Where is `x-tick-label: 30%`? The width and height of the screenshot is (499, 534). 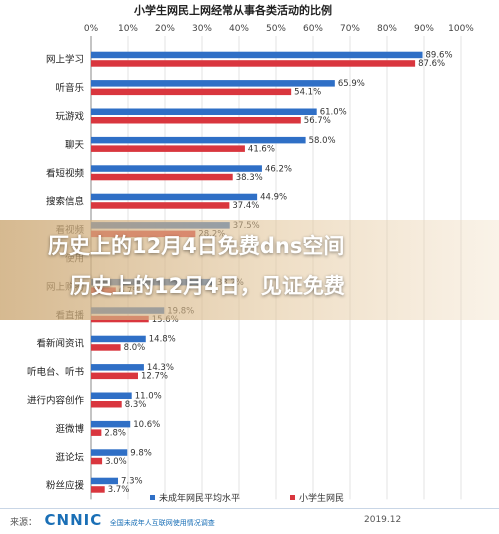 x-tick-label: 30% is located at coordinates (202, 29).